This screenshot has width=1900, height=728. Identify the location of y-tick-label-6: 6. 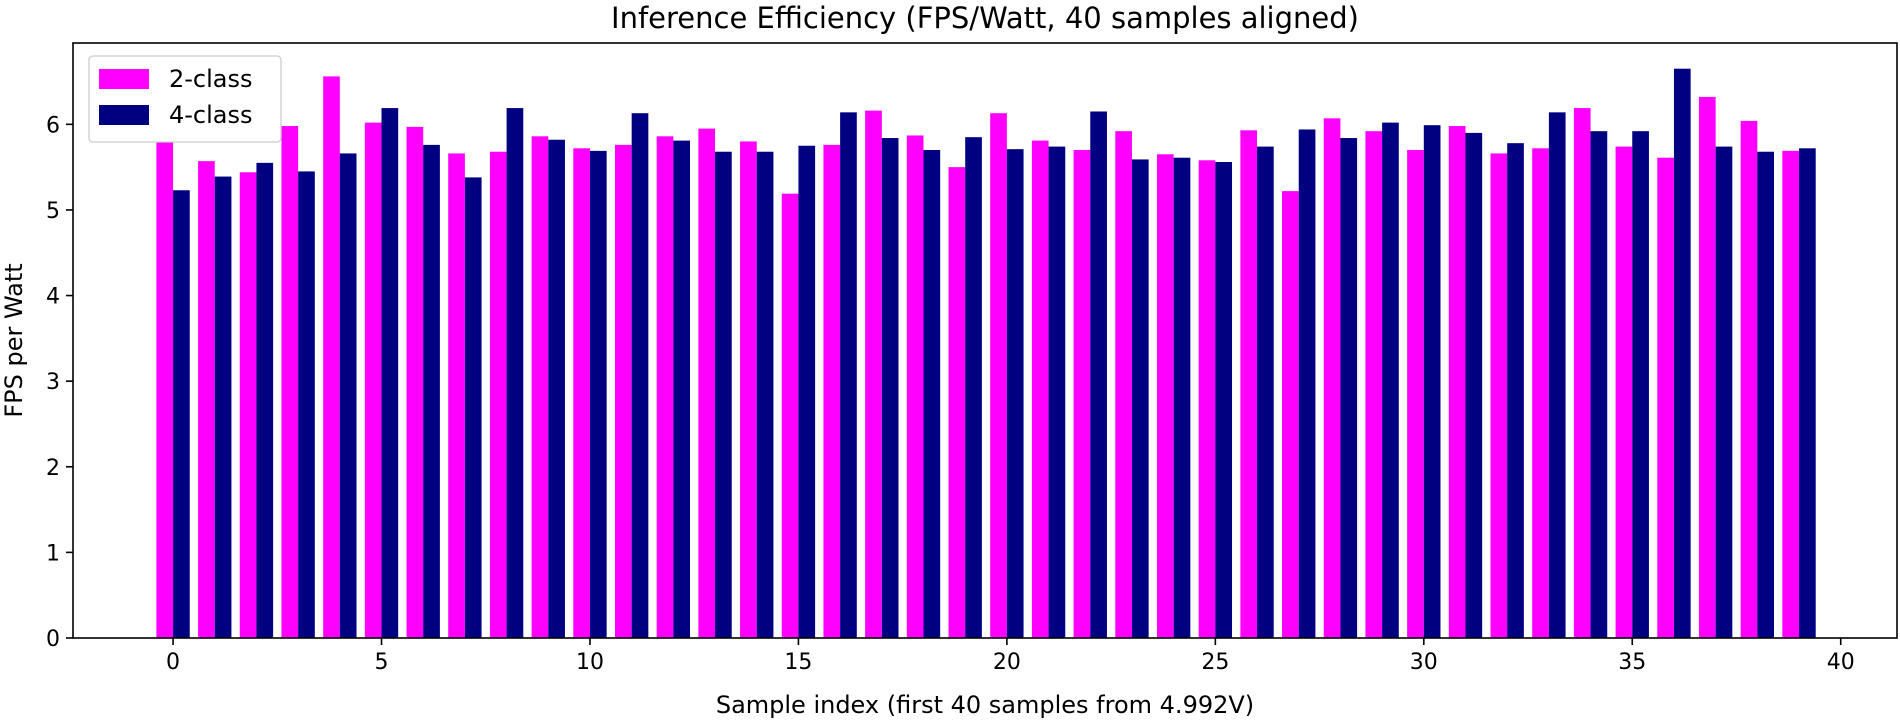
(53, 125).